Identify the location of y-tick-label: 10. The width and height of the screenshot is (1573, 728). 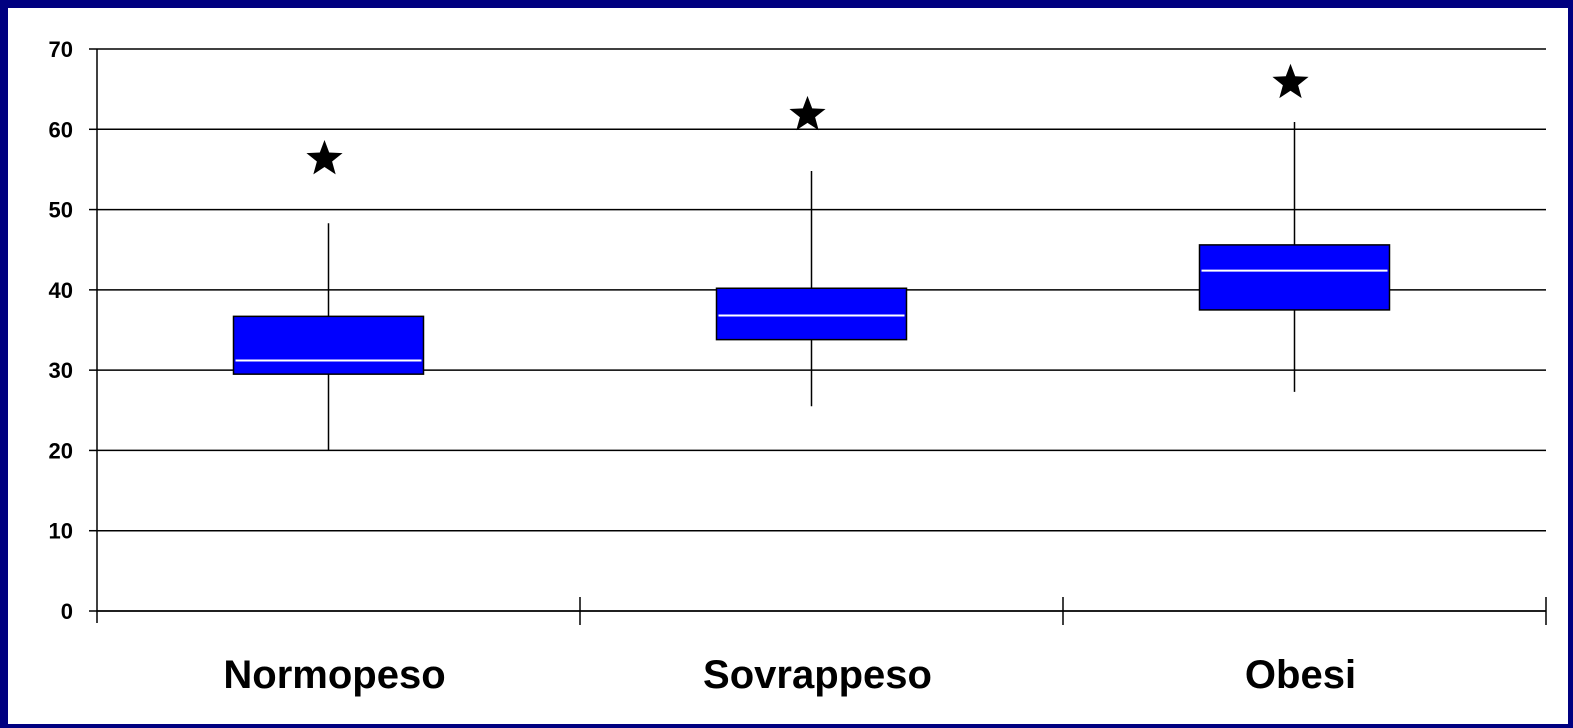
(61, 531).